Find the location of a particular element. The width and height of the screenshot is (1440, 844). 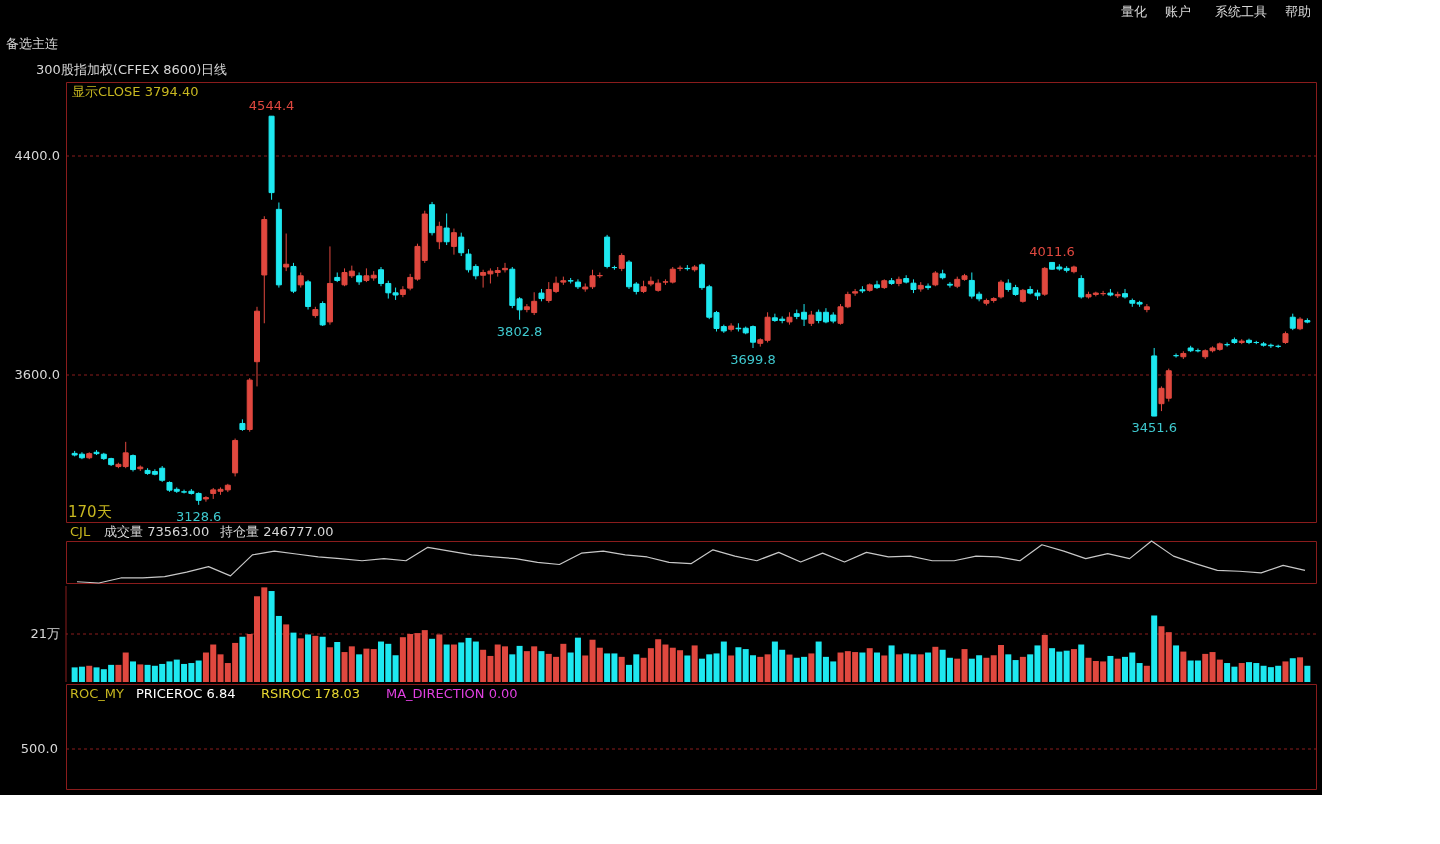

y-tick-label: 21万 is located at coordinates (45, 633).